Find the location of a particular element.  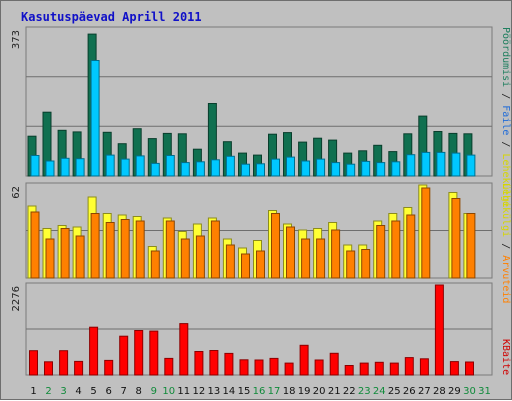

legend-entry: Lehekülgi is located at coordinates (505, 180).